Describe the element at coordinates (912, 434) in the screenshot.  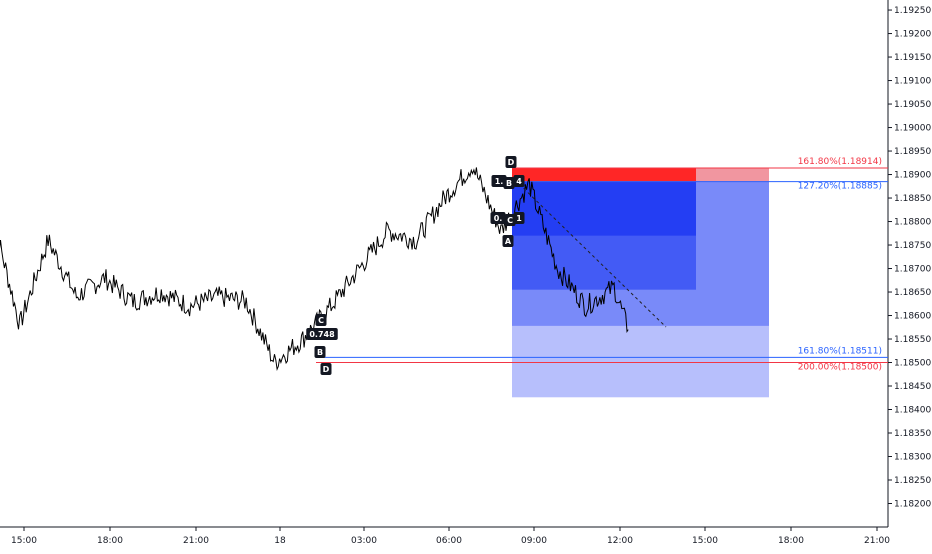
I see `y-tick-label: 1.18350` at that location.